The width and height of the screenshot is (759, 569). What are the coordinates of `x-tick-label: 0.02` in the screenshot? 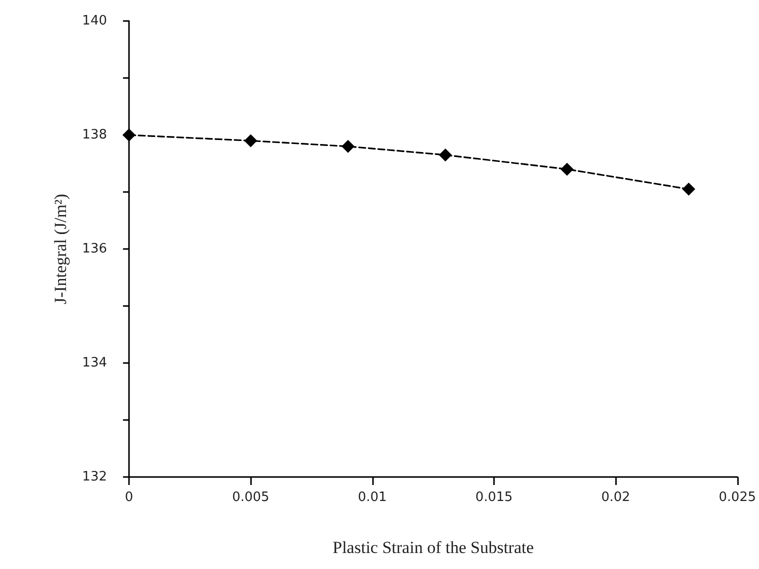 It's located at (615, 497).